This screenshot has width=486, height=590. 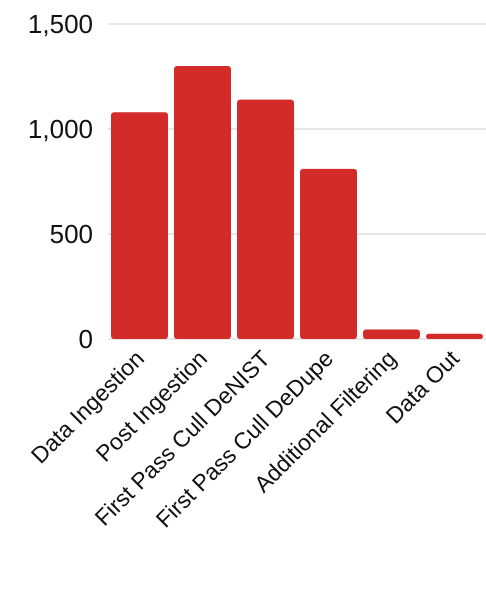 I want to click on y-tick-label: 500, so click(x=71, y=234).